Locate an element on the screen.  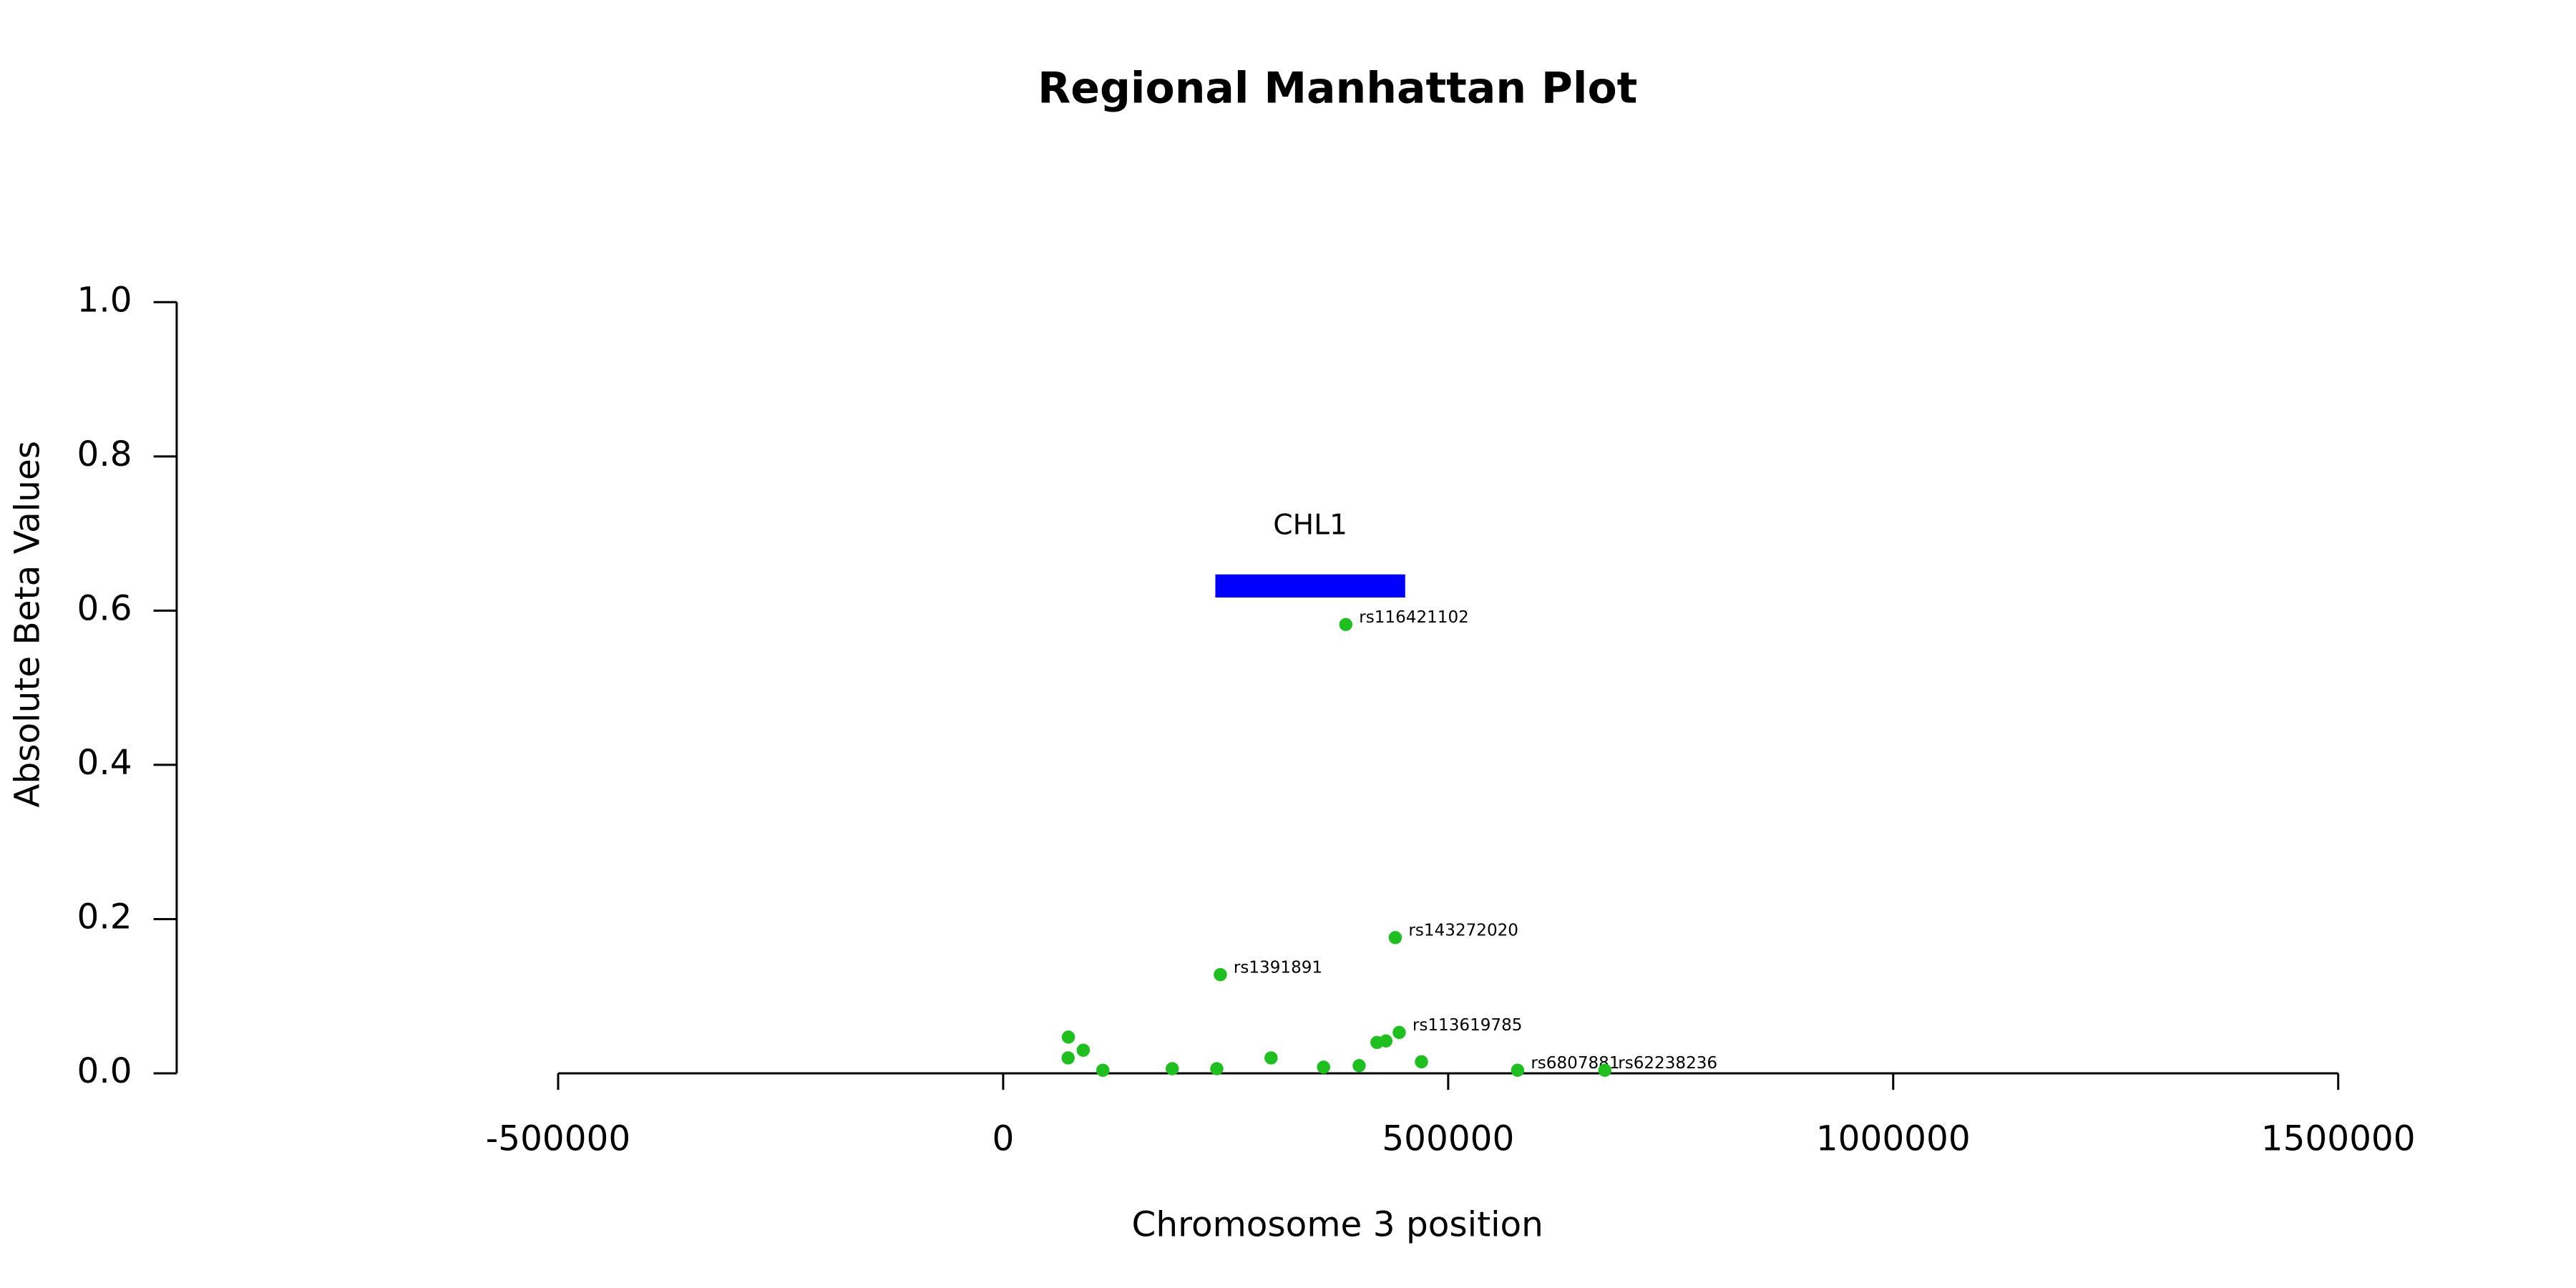
snp-label: rs62238236 is located at coordinates (1667, 1063).